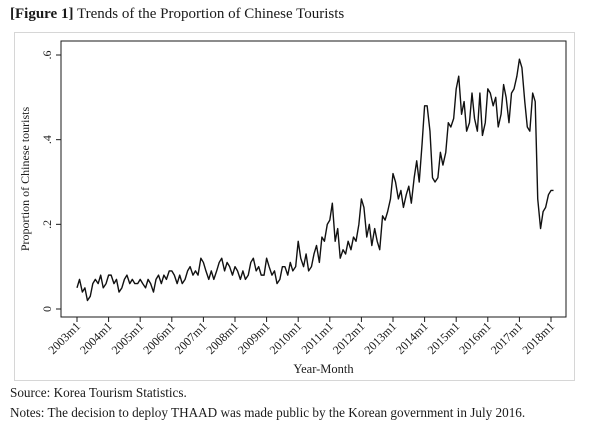 Image resolution: width=589 pixels, height=425 pixels. I want to click on y-tick-label: .6, so click(47, 55).